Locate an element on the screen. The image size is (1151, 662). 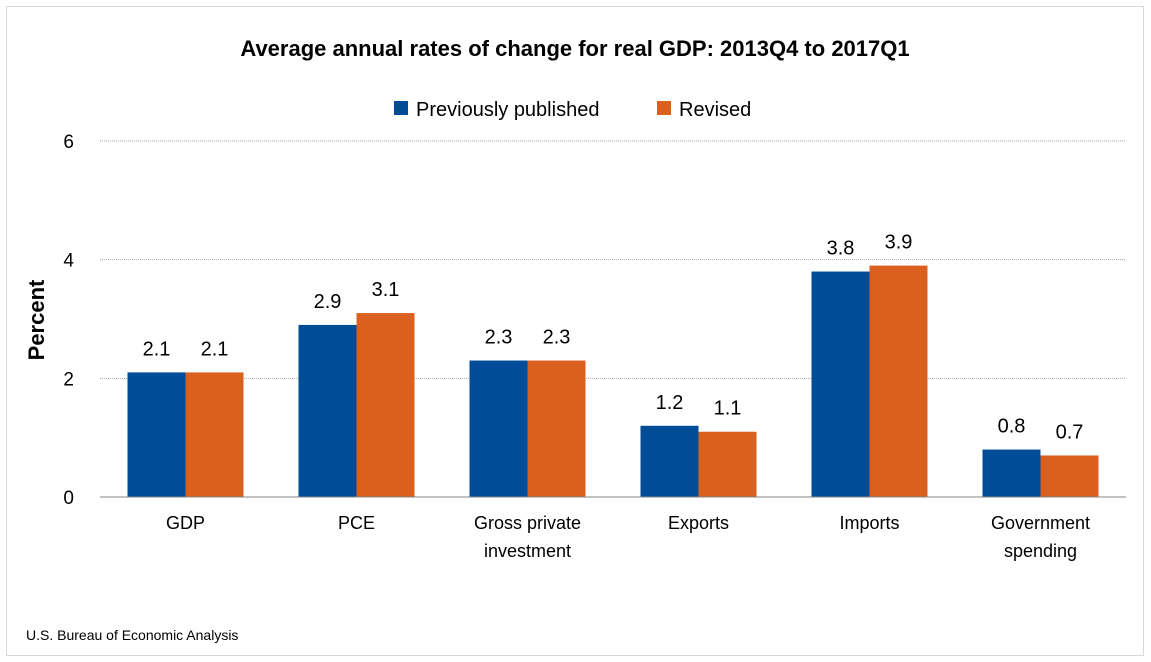
data-label: 0.8 is located at coordinates (1012, 427).